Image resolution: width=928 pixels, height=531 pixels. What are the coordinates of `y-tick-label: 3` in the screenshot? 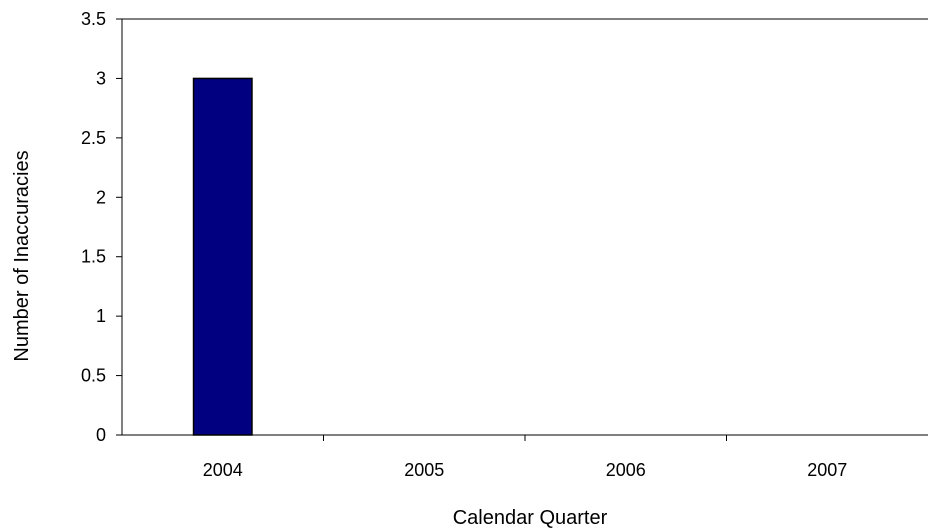 It's located at (101, 78).